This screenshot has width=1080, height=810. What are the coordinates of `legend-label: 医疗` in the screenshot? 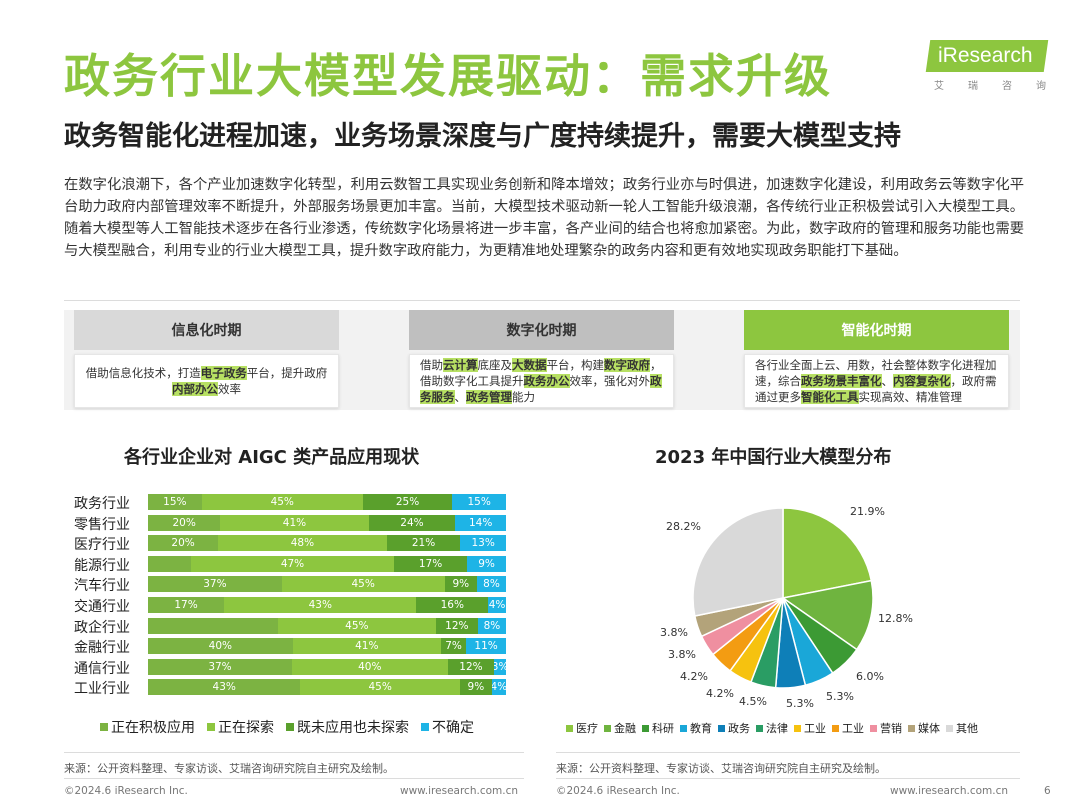 It's located at (587, 728).